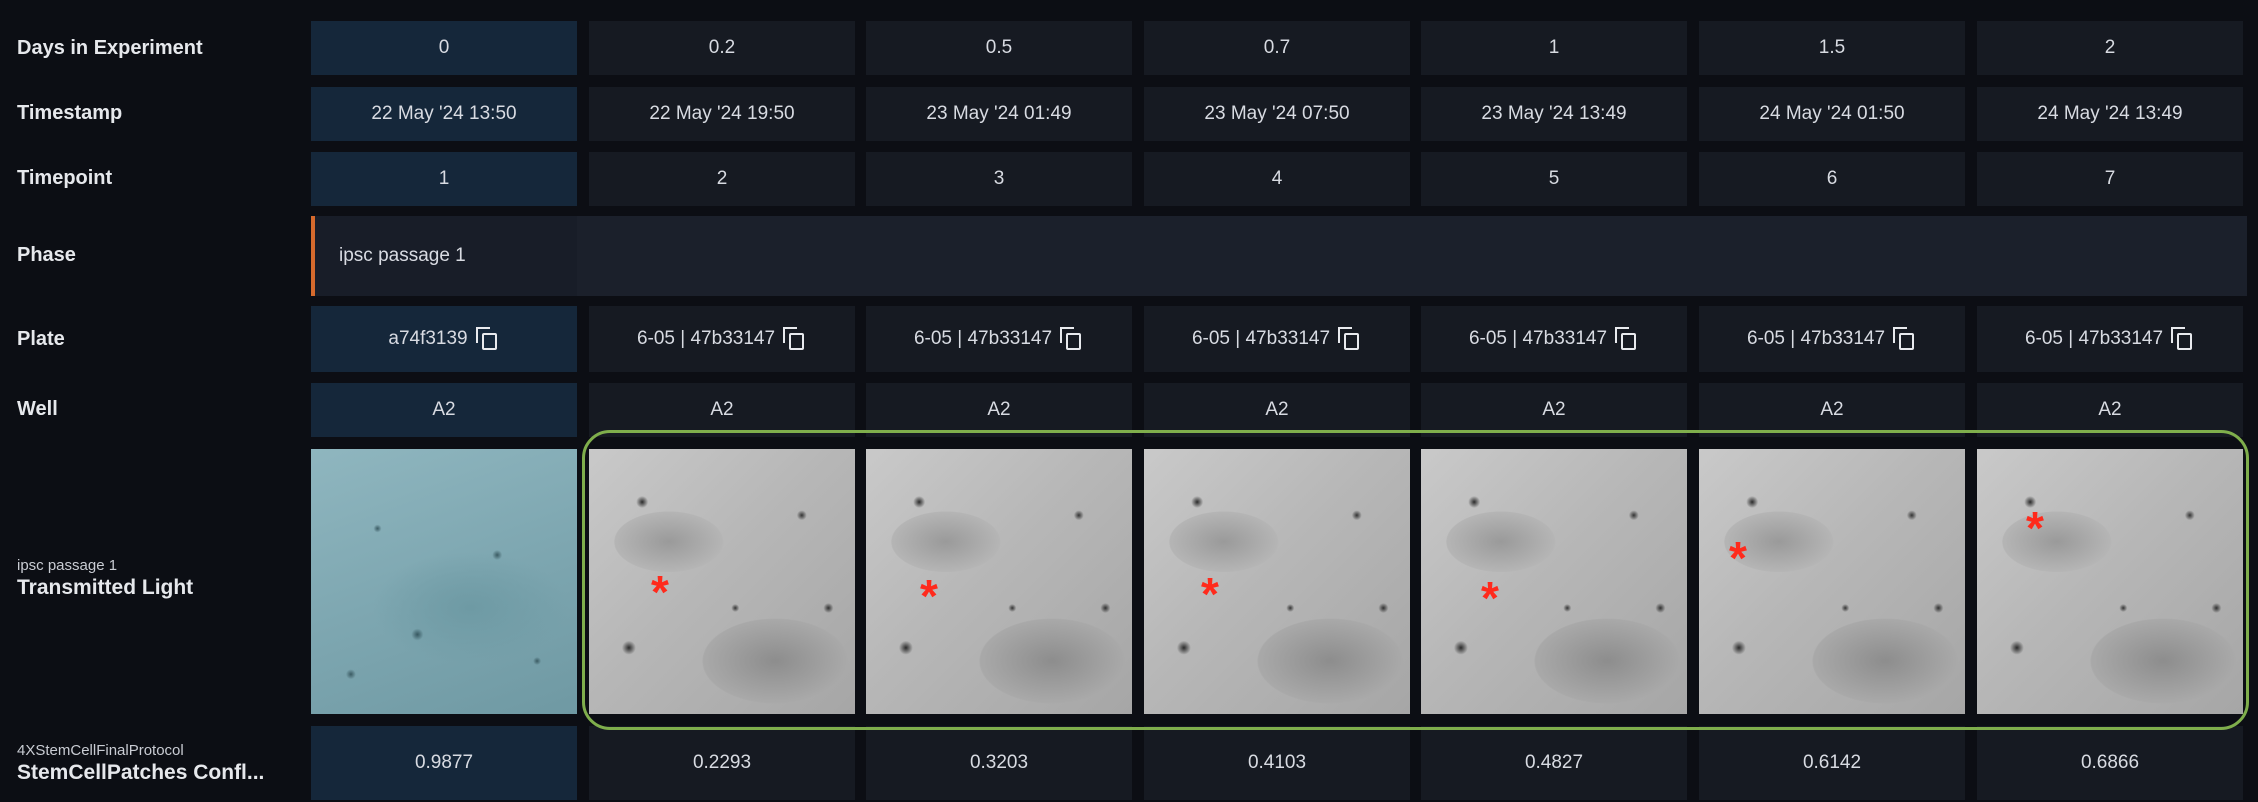 The image size is (2258, 802). Describe the element at coordinates (722, 763) in the screenshot. I see `metric-value-cell: 0.2293` at that location.